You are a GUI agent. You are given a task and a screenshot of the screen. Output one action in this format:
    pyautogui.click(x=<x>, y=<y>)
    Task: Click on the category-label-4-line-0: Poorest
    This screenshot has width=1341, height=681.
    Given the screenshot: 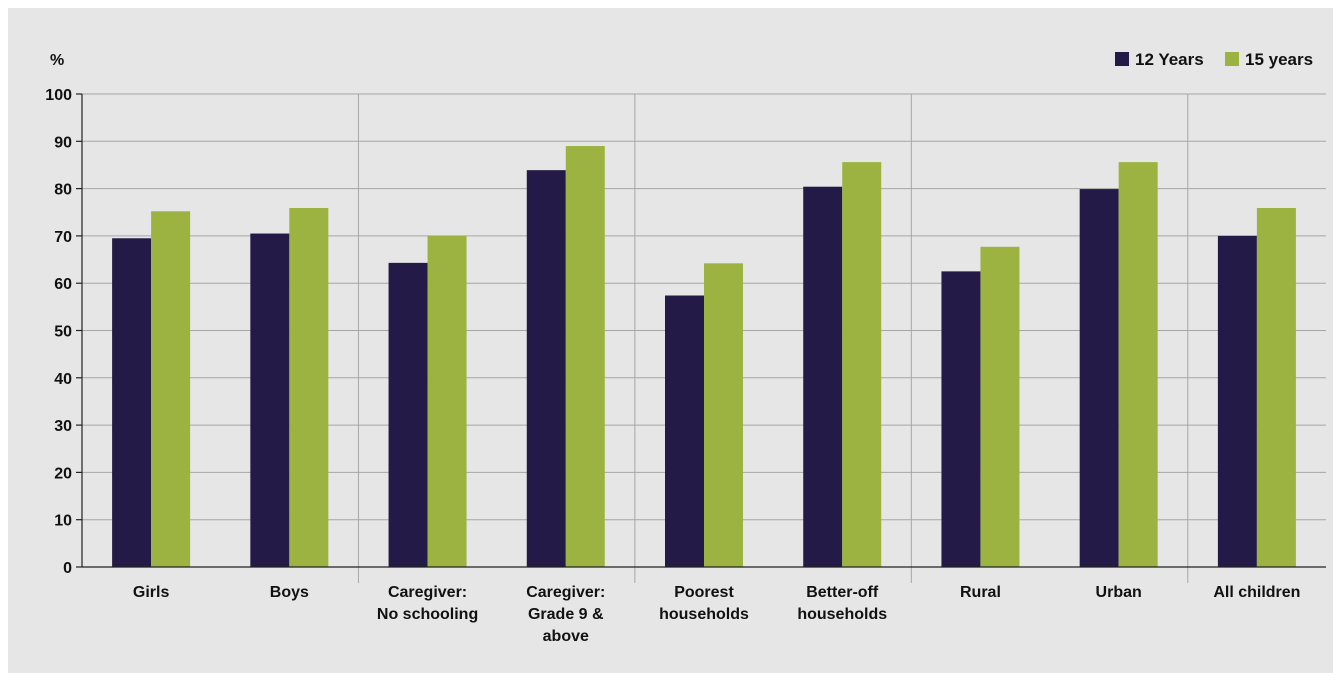 What is the action you would take?
    pyautogui.click(x=704, y=592)
    